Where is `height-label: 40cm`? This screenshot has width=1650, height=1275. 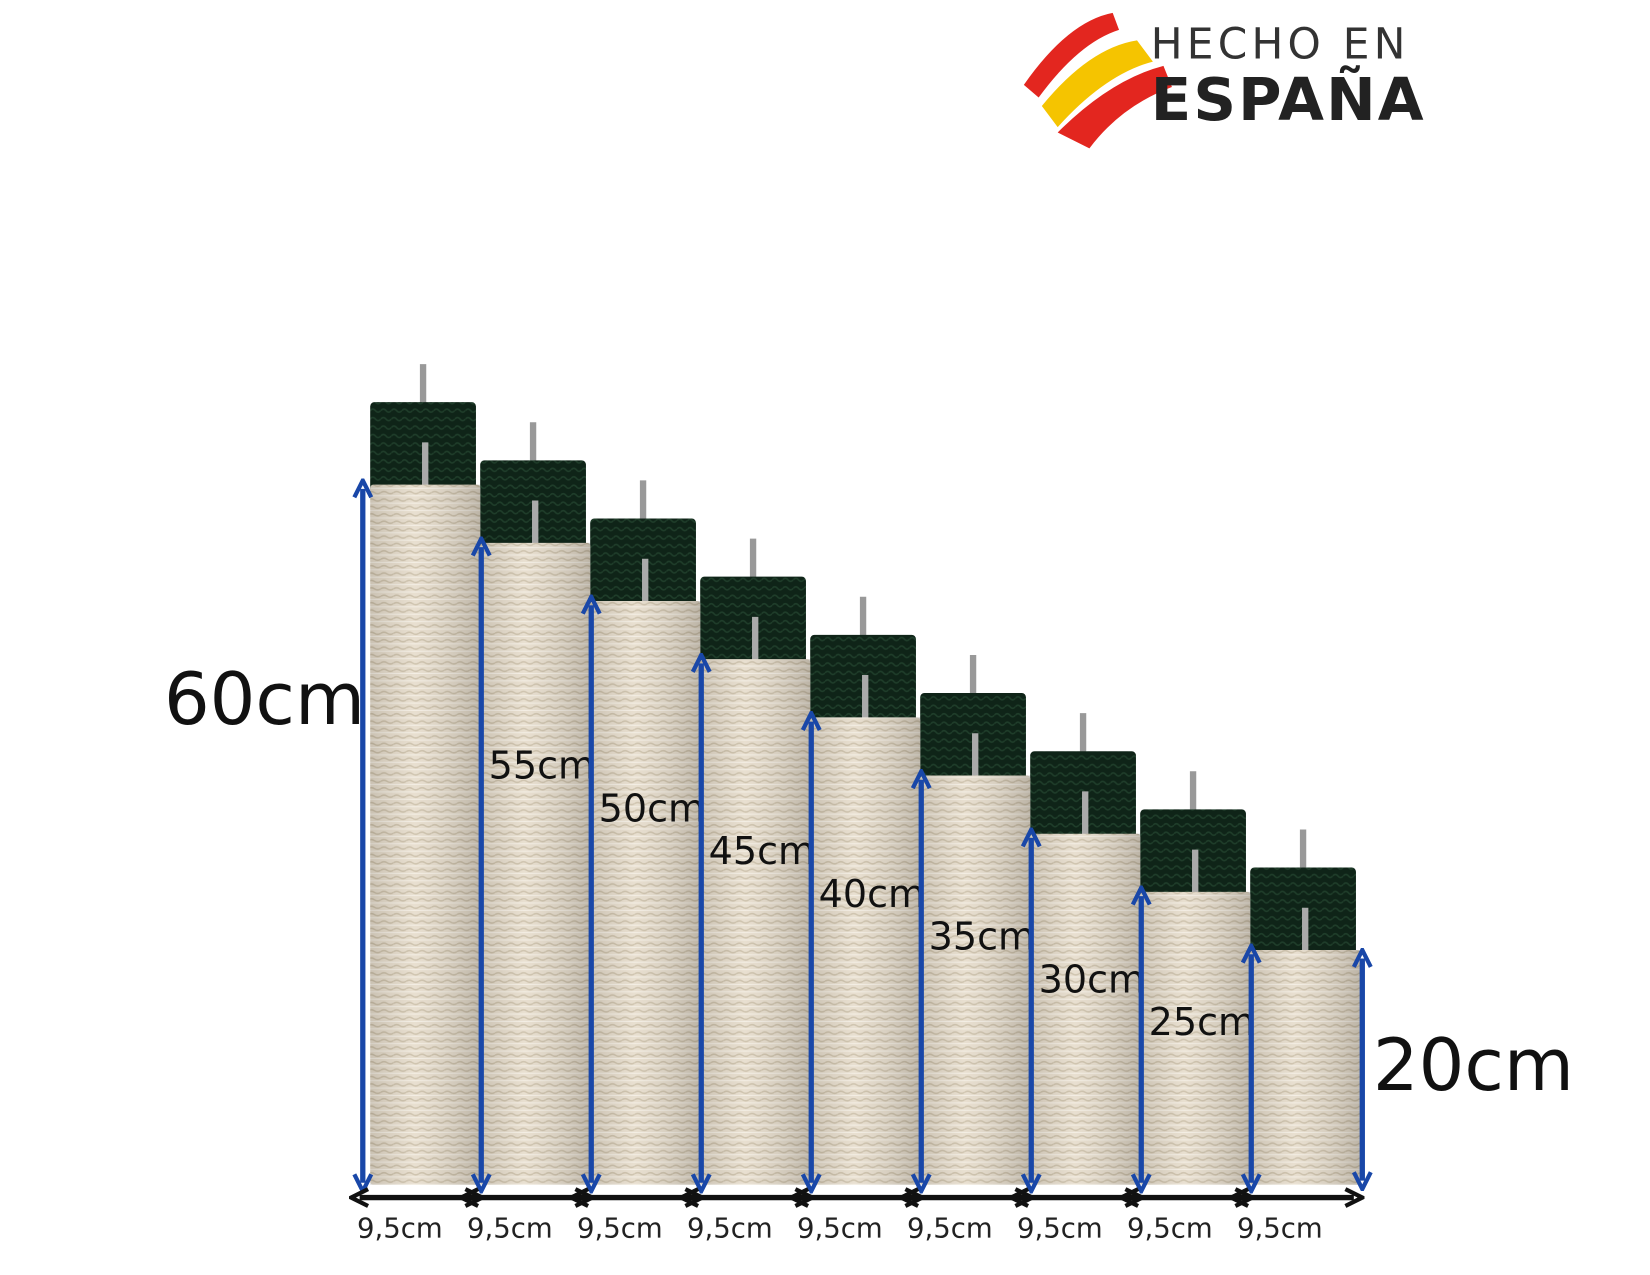 height-label: 40cm is located at coordinates (872, 894).